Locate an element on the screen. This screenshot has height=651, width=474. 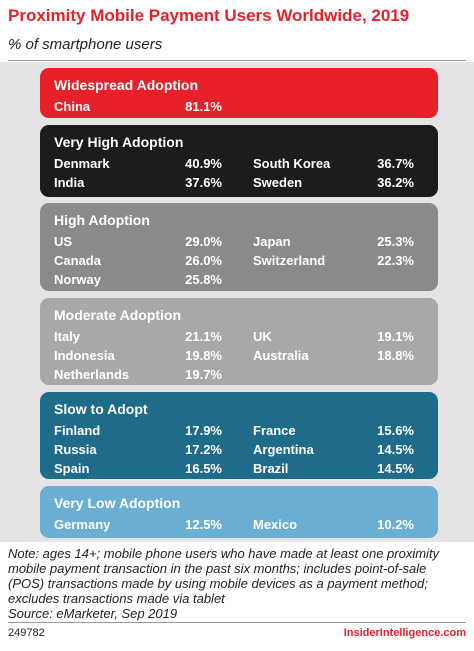
country: Norway is located at coordinates (77, 279).